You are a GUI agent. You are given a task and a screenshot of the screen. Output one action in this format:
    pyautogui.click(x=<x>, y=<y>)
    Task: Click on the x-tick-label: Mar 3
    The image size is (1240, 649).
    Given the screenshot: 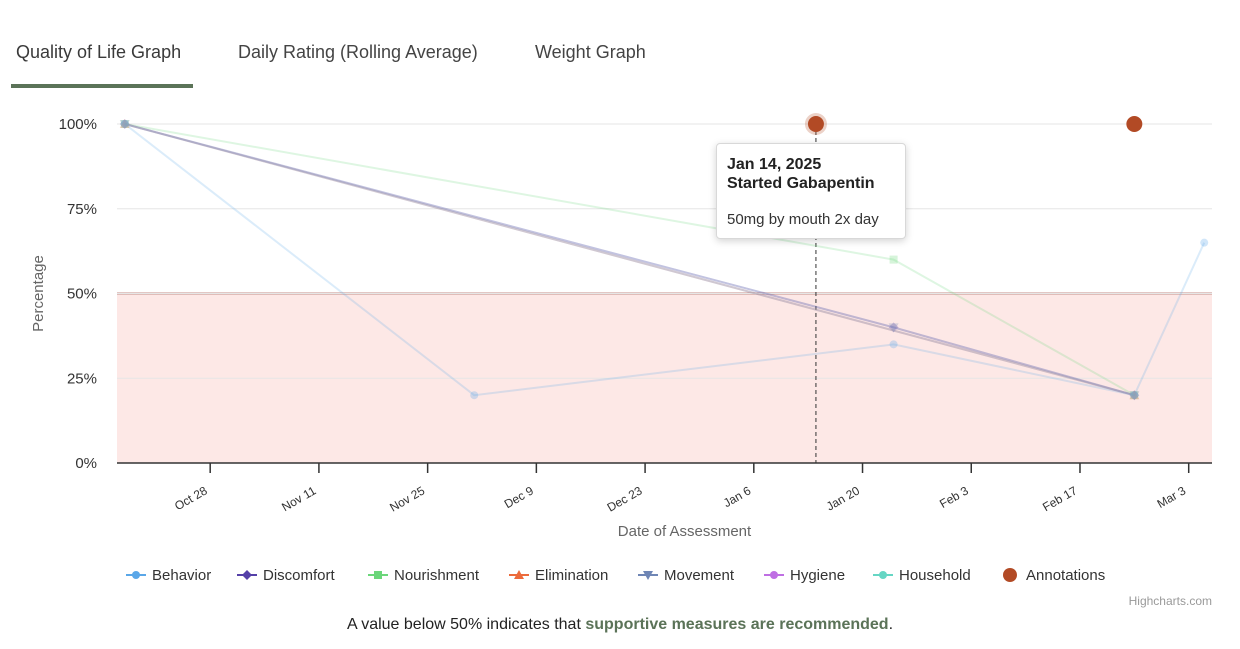 What is the action you would take?
    pyautogui.click(x=1172, y=497)
    